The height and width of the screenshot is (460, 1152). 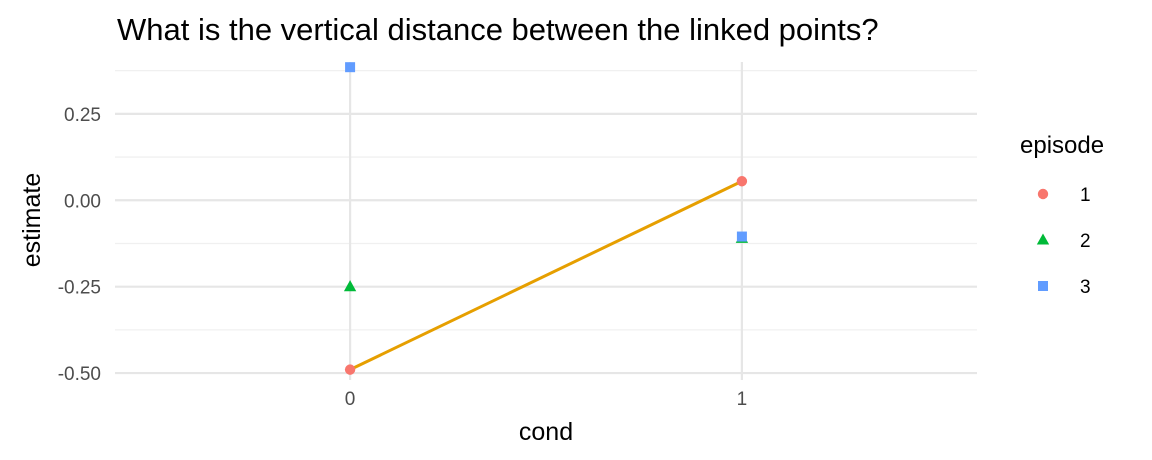 I want to click on y-tick-label: 0.25, so click(x=82, y=115).